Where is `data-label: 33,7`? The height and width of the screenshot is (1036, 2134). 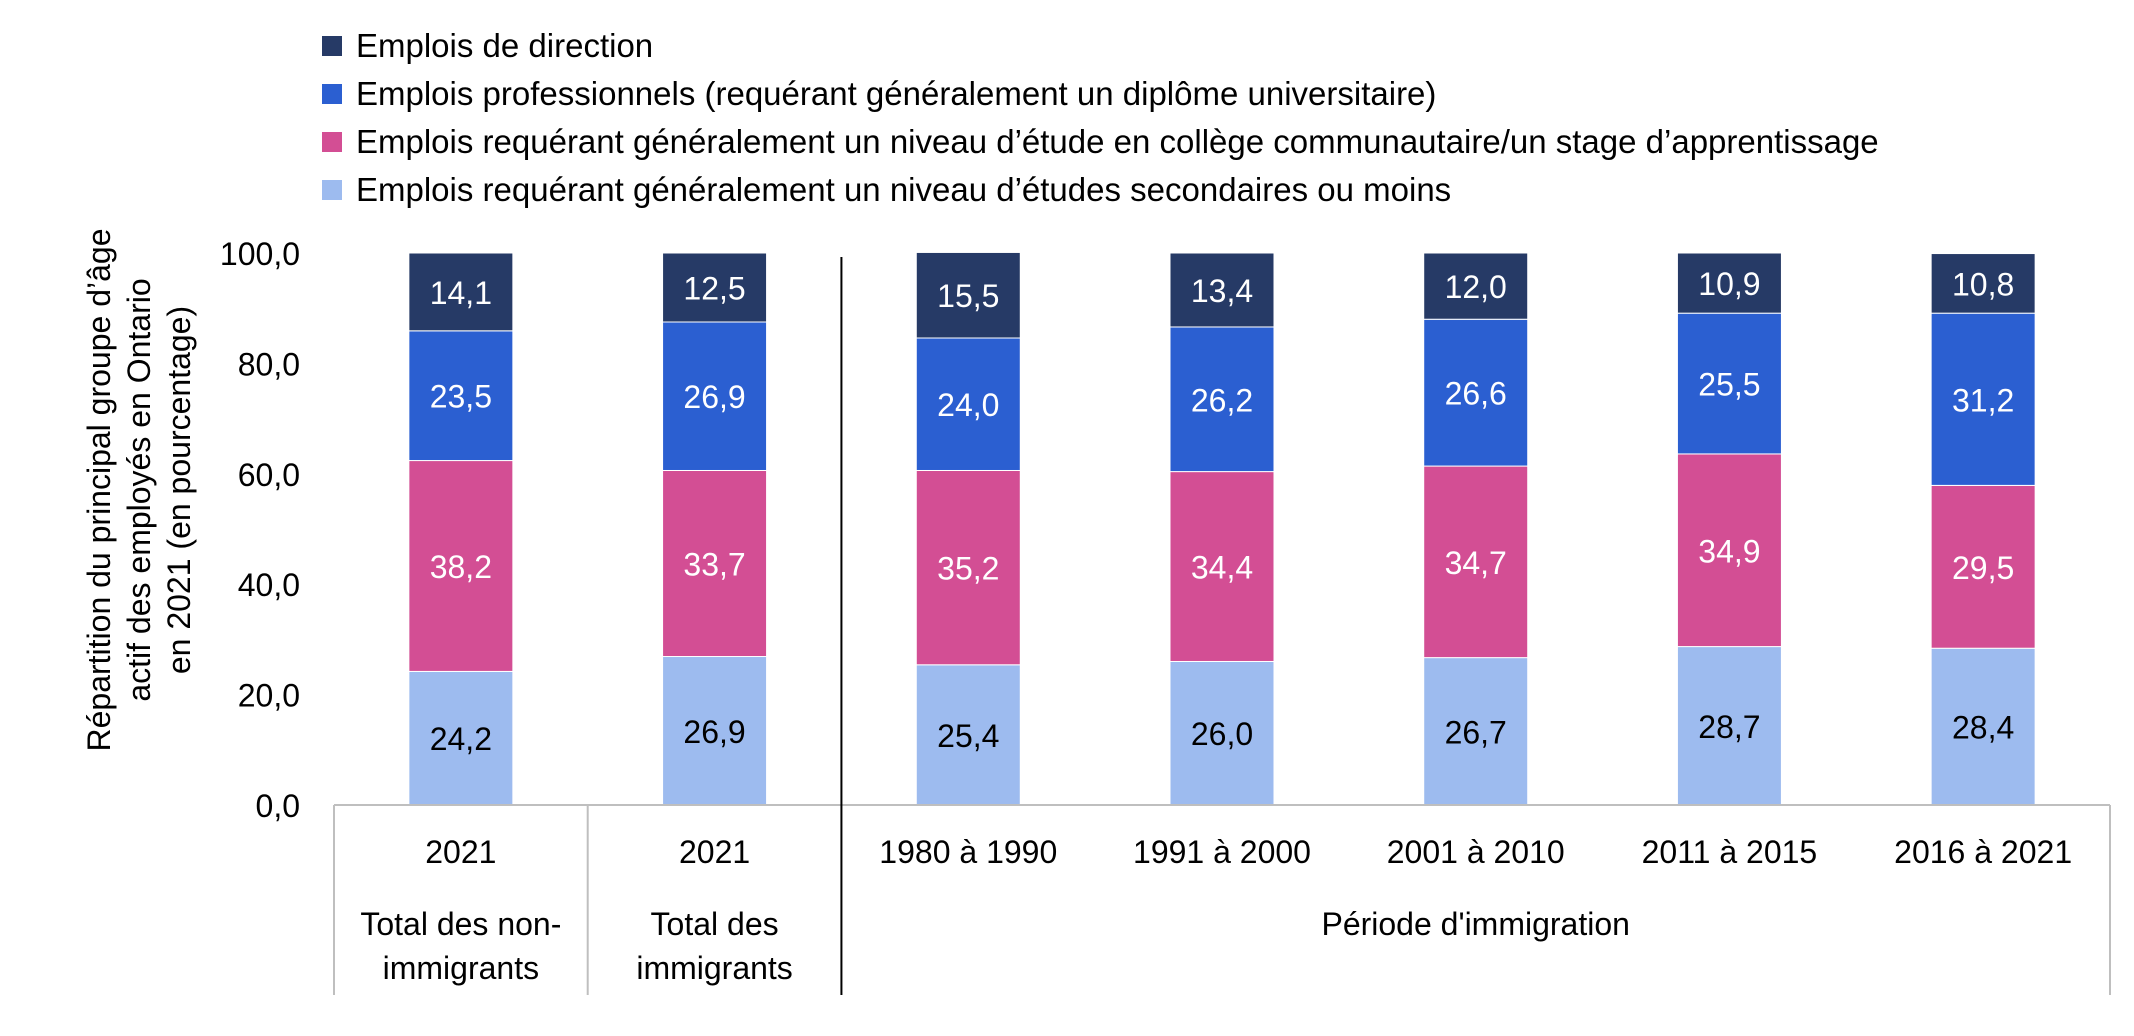
data-label: 33,7 is located at coordinates (714, 565).